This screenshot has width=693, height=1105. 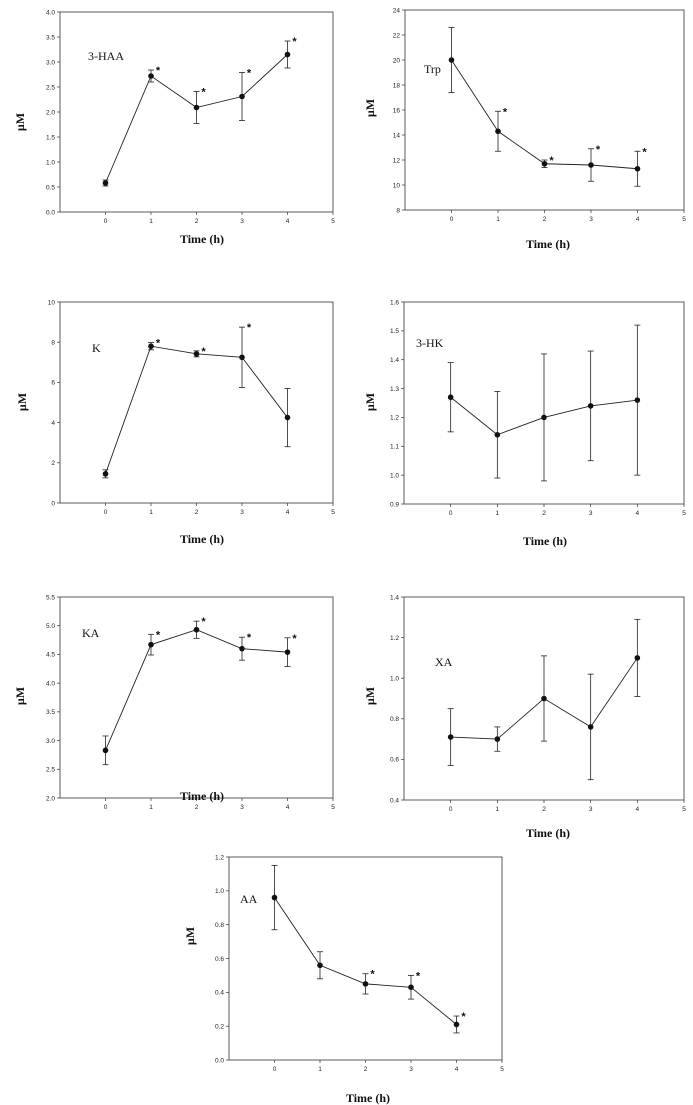 What do you see at coordinates (368, 1098) in the screenshot?
I see `x-axis-label: Time (h)` at bounding box center [368, 1098].